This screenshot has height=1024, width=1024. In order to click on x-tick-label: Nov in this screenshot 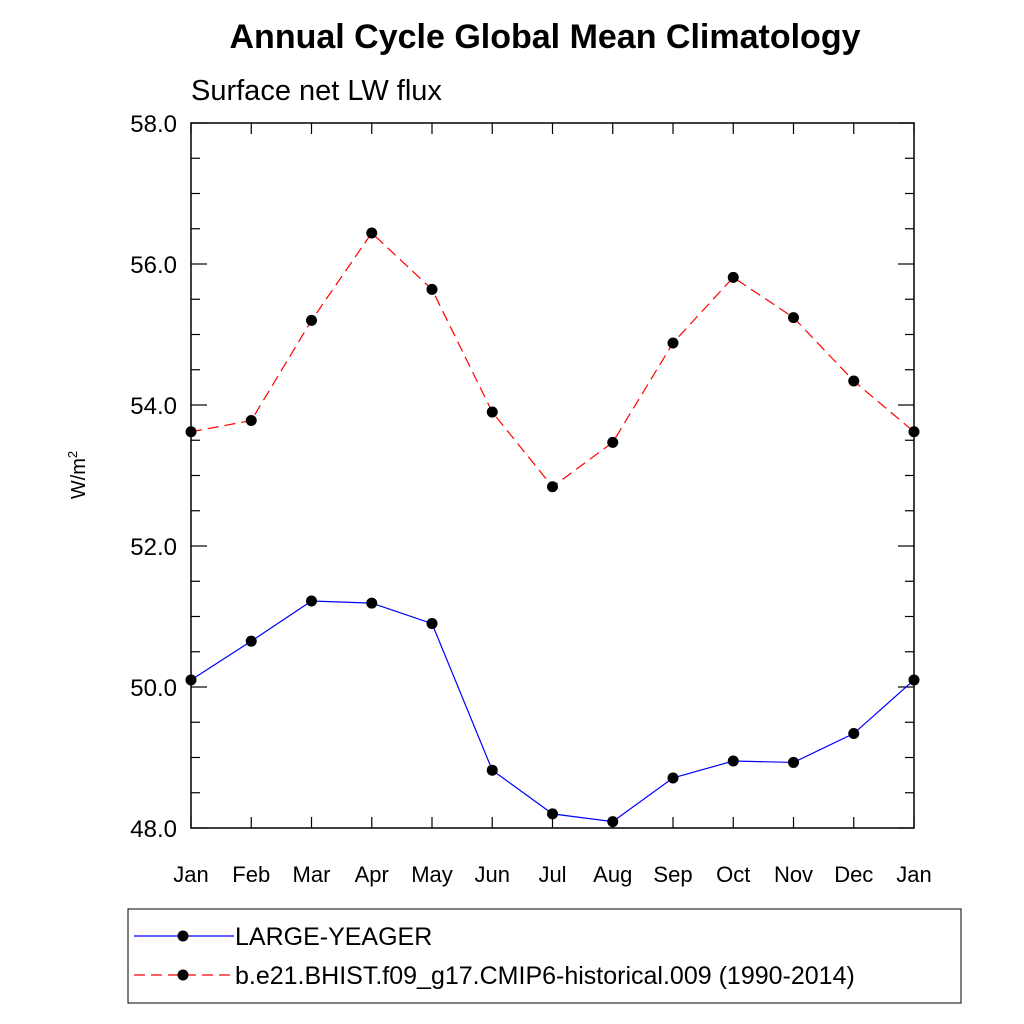, I will do `click(793, 874)`.